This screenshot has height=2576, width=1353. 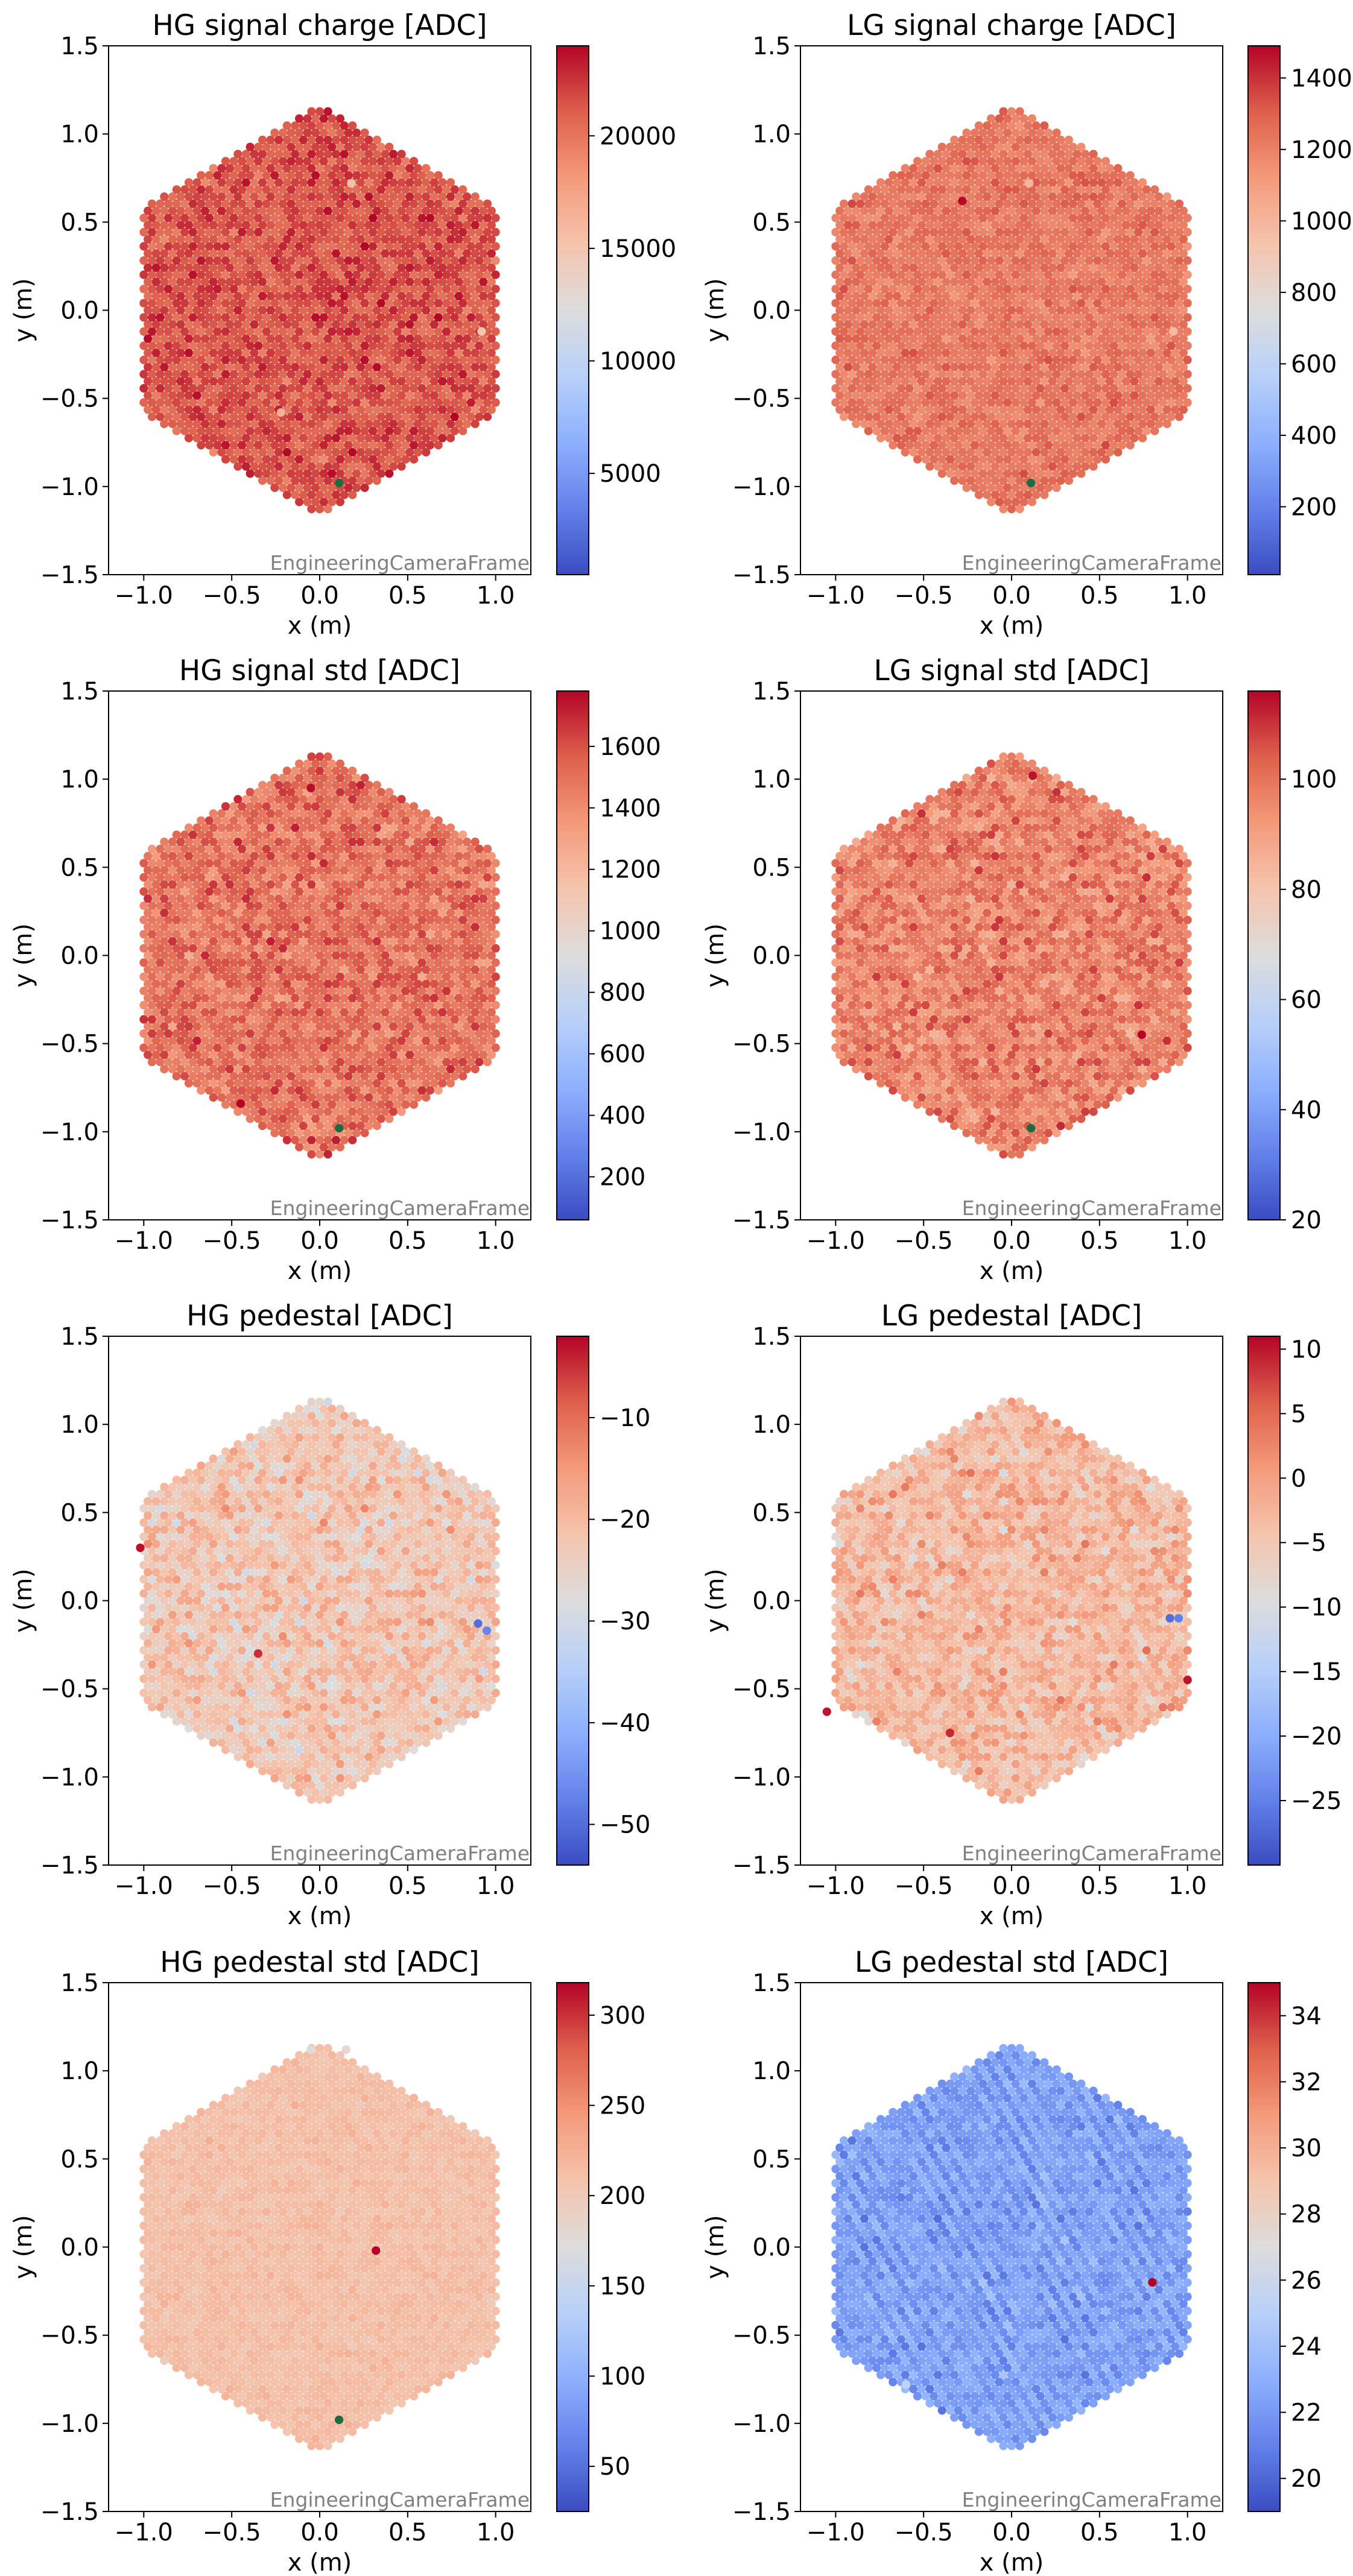 I want to click on x-tick-label: 0.0, so click(x=319, y=596).